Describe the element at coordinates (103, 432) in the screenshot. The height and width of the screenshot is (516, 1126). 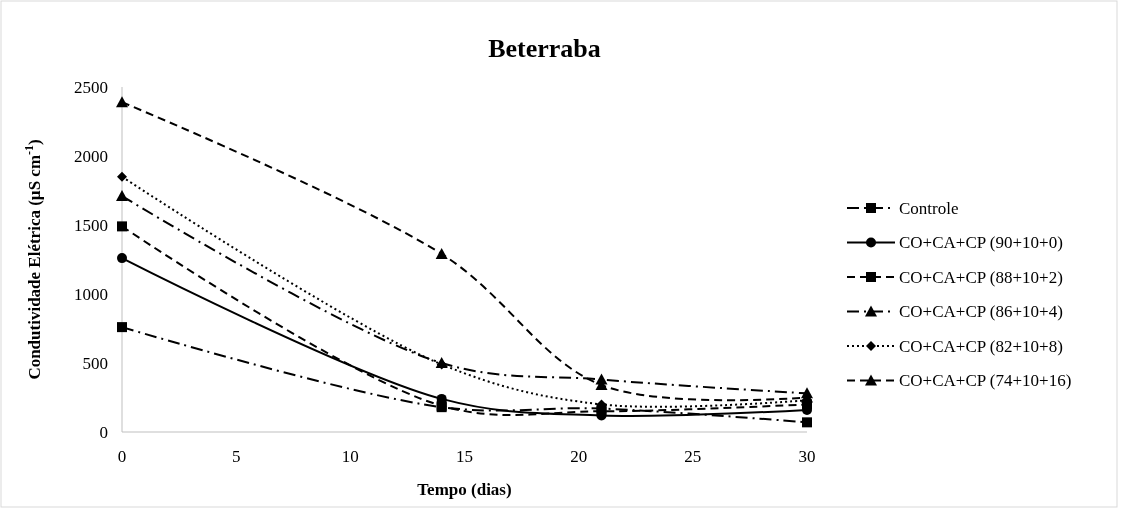
I see `y-tick-label: 0` at that location.